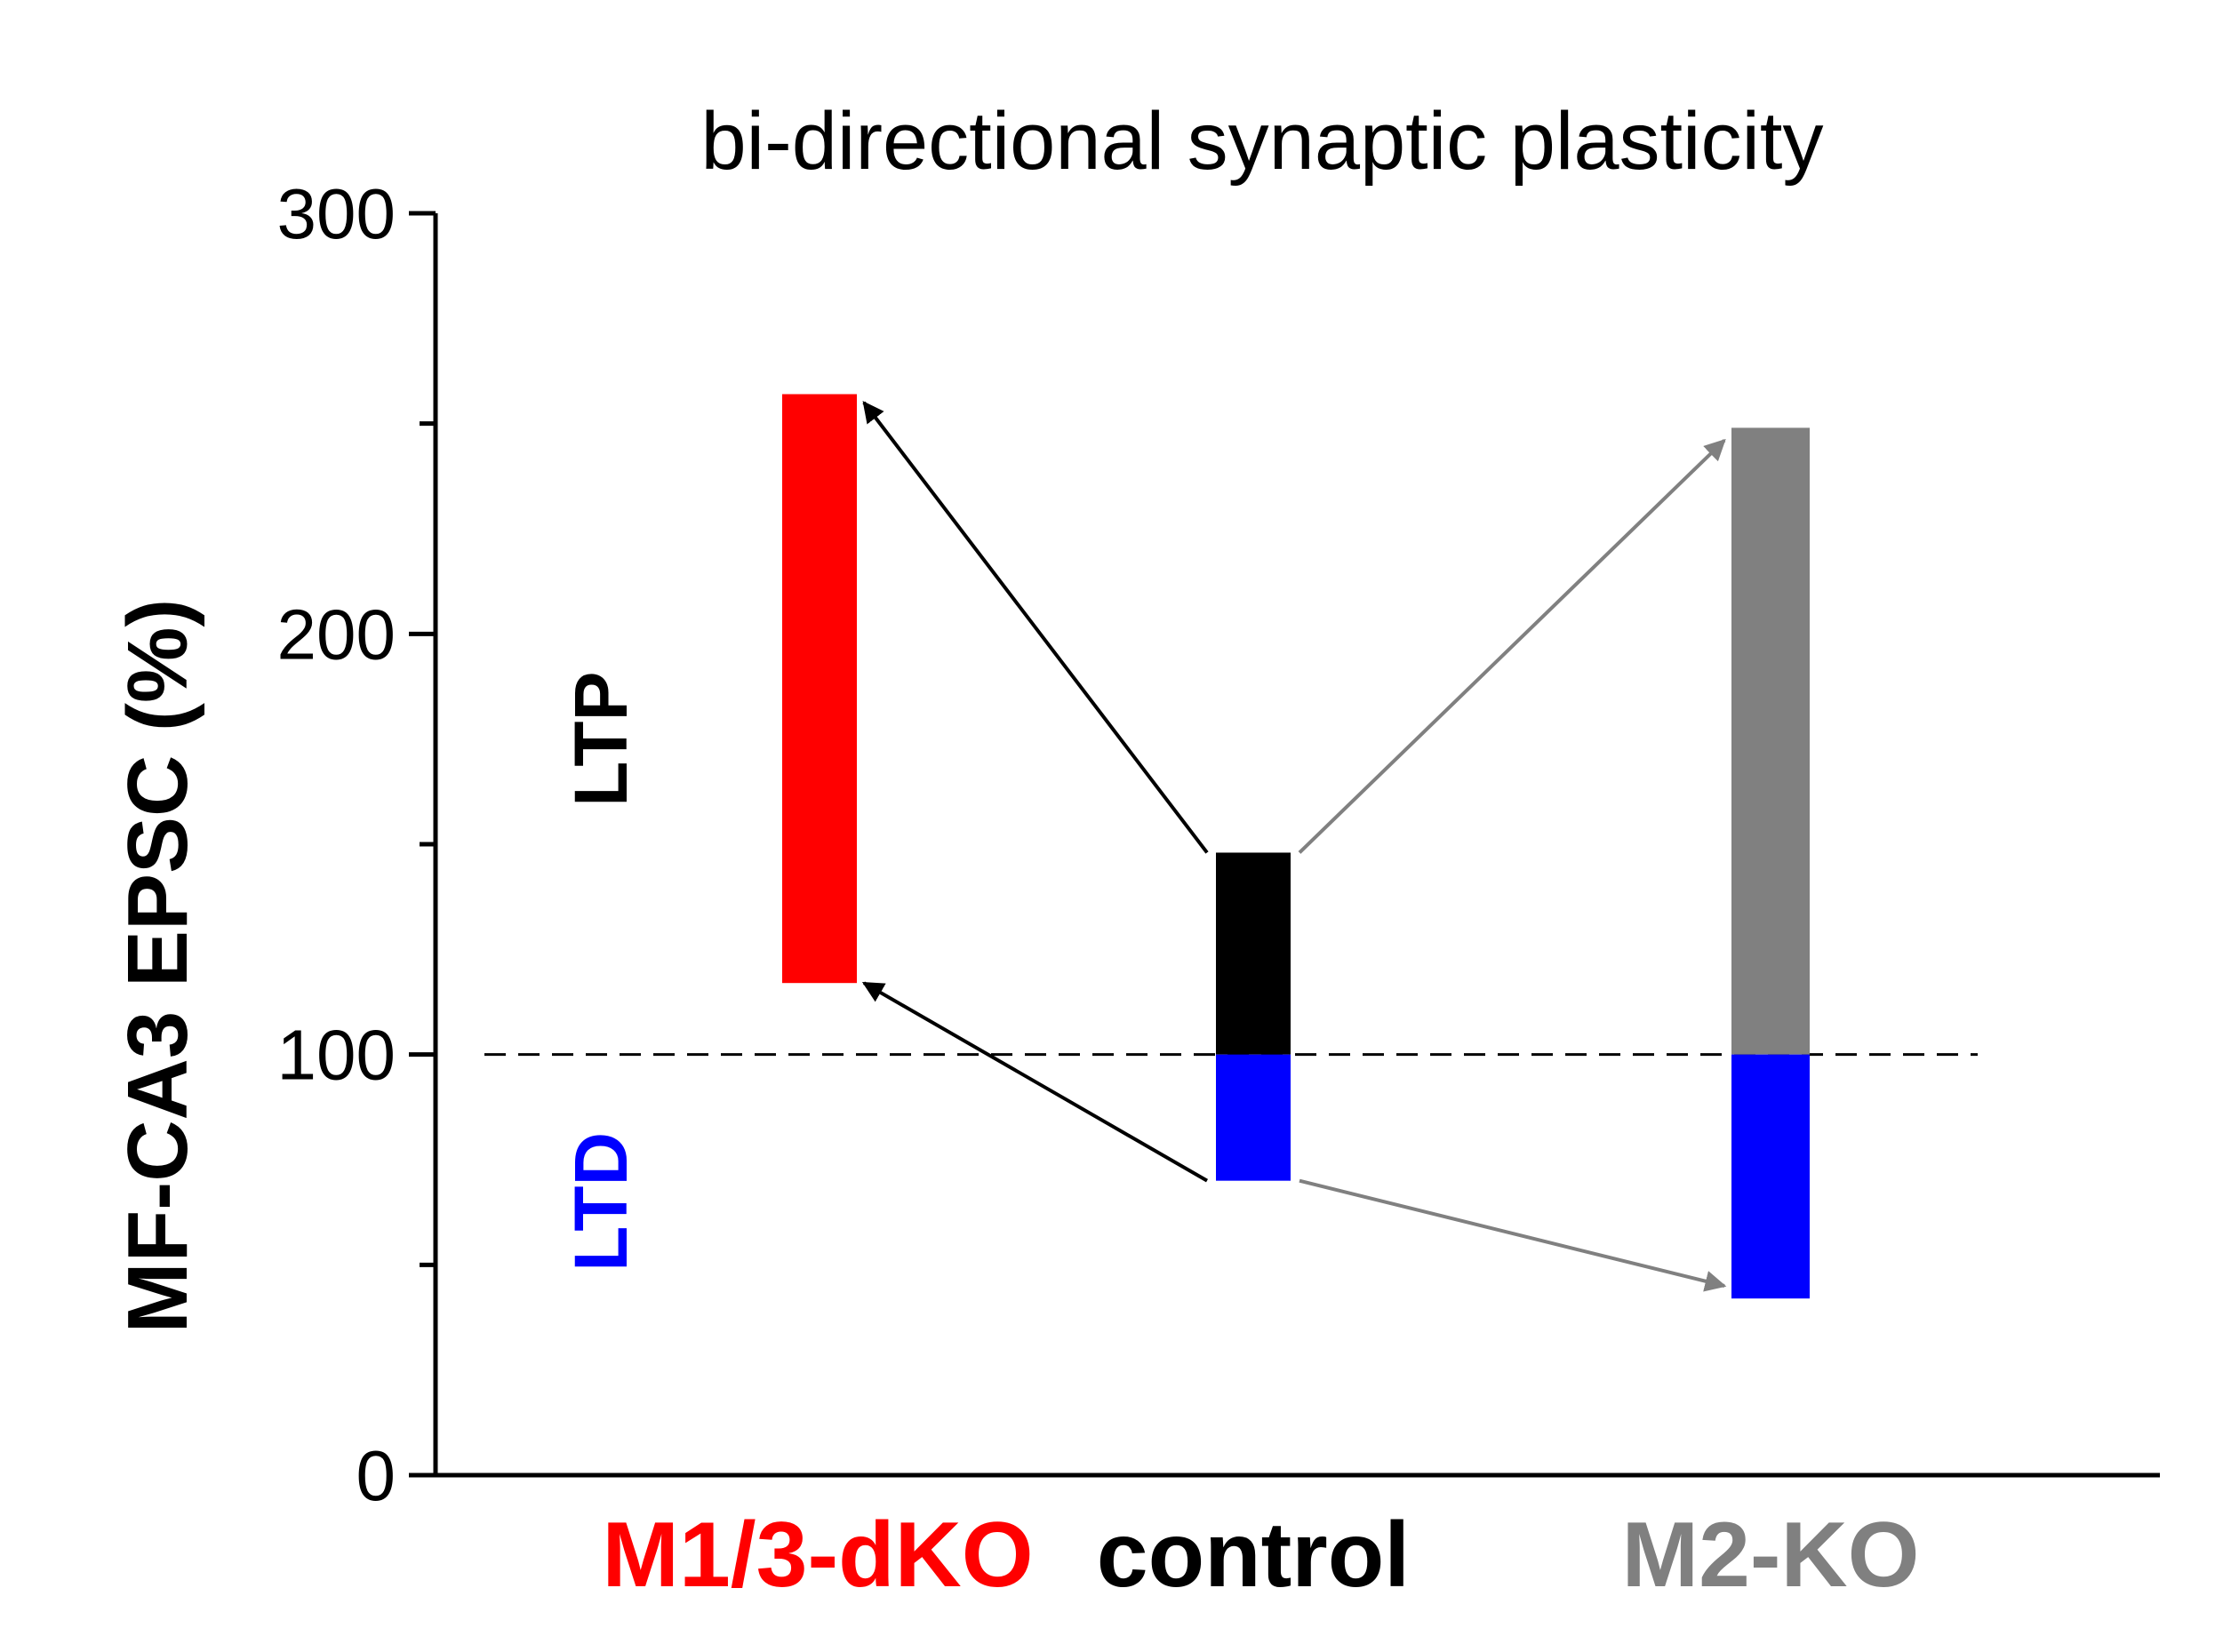 Image resolution: width=2223 pixels, height=1652 pixels. Describe the element at coordinates (1770, 741) in the screenshot. I see `bar-ltp-m2-ko` at that location.